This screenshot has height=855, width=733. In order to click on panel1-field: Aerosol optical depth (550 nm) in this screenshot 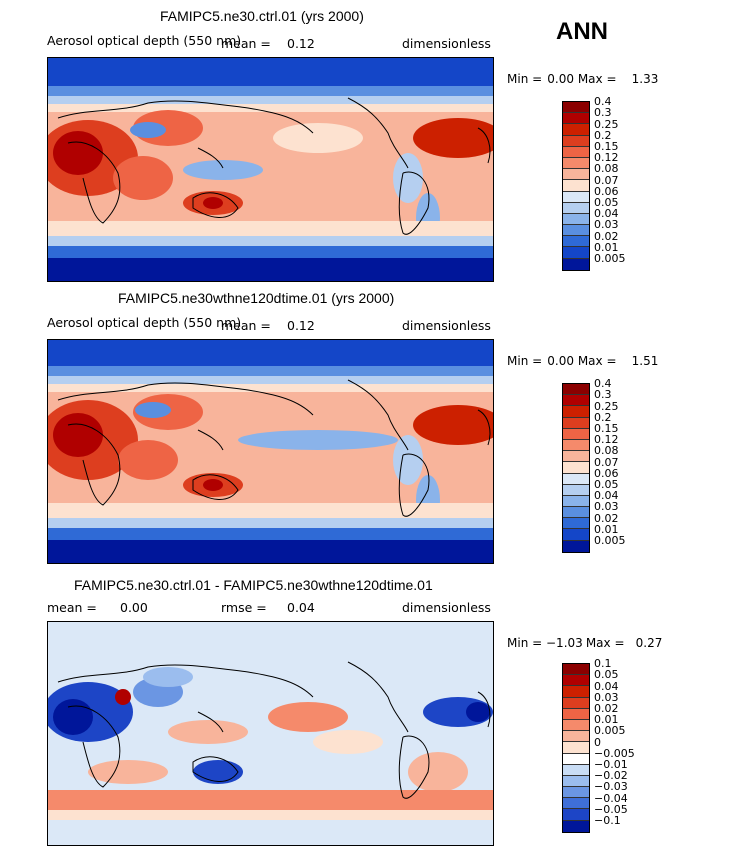, I will do `click(144, 40)`.